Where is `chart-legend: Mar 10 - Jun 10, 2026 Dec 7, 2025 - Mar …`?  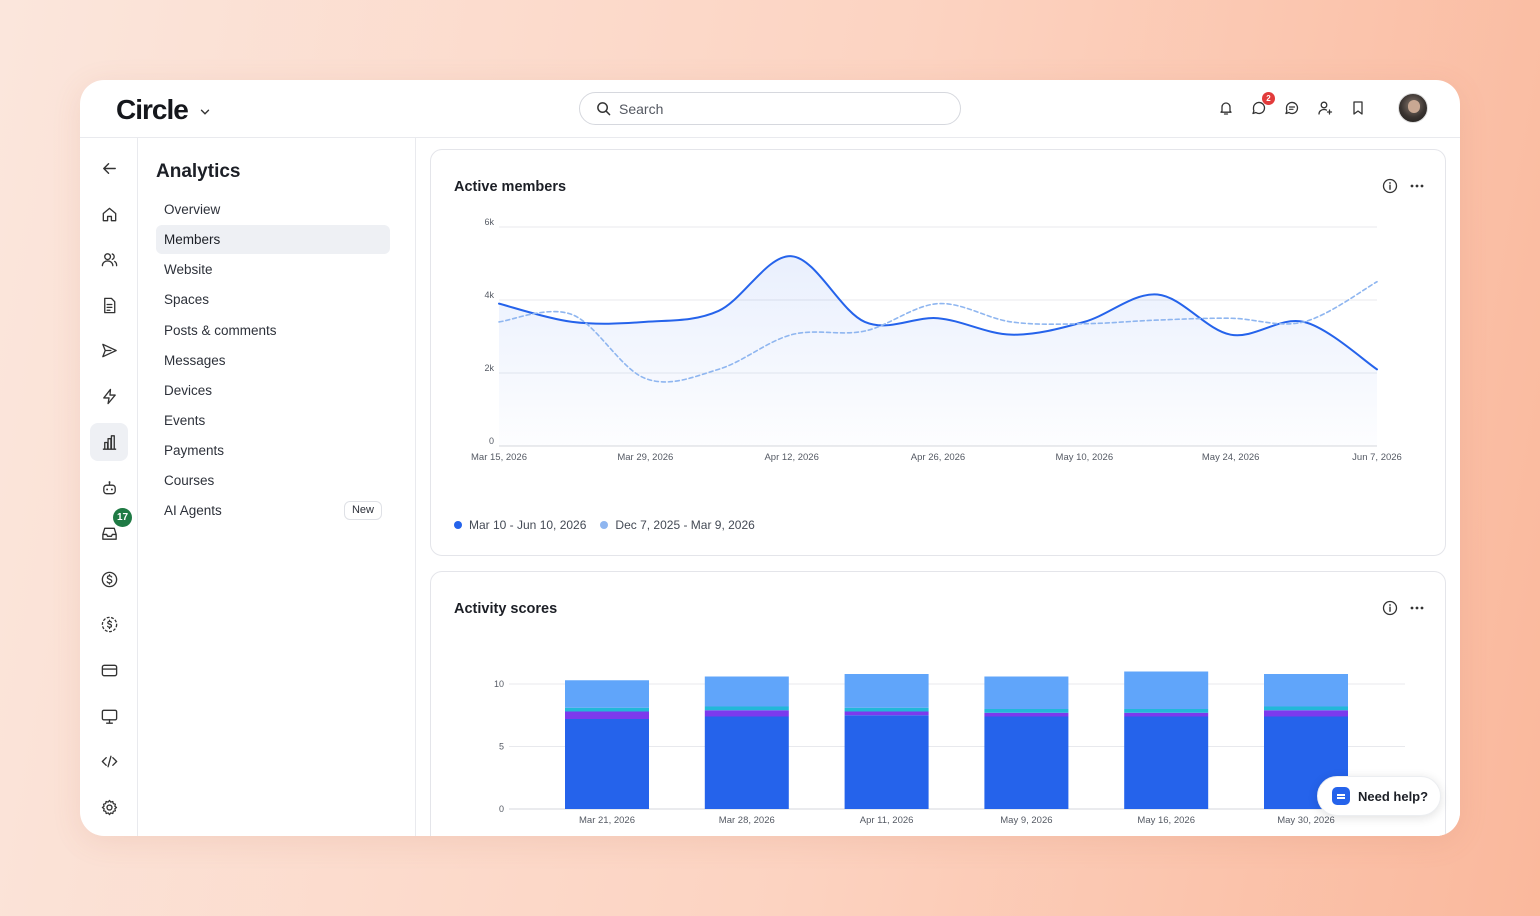
chart-legend: Mar 10 - Jun 10, 2026 Dec 7, 2025 - Mar … is located at coordinates (604, 525).